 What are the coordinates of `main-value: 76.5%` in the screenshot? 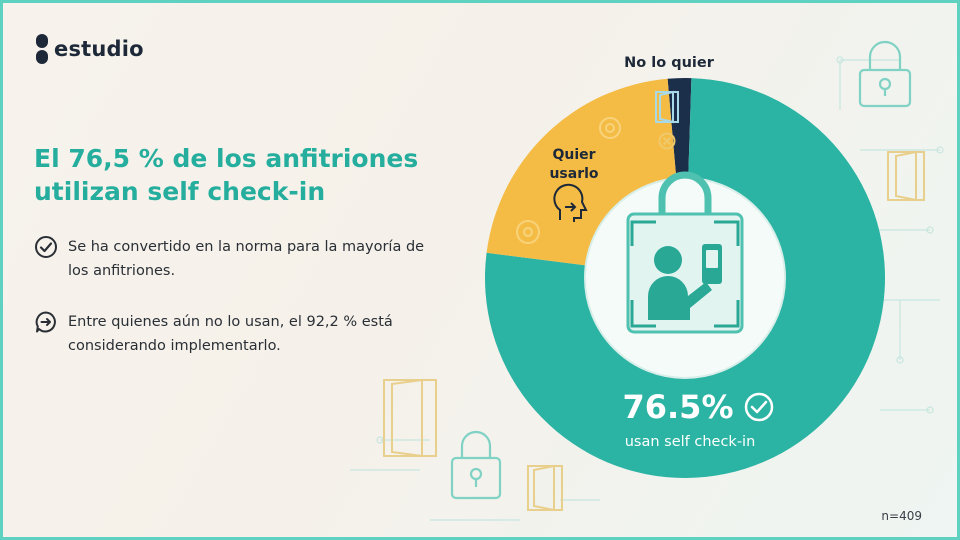 It's located at (677, 407).